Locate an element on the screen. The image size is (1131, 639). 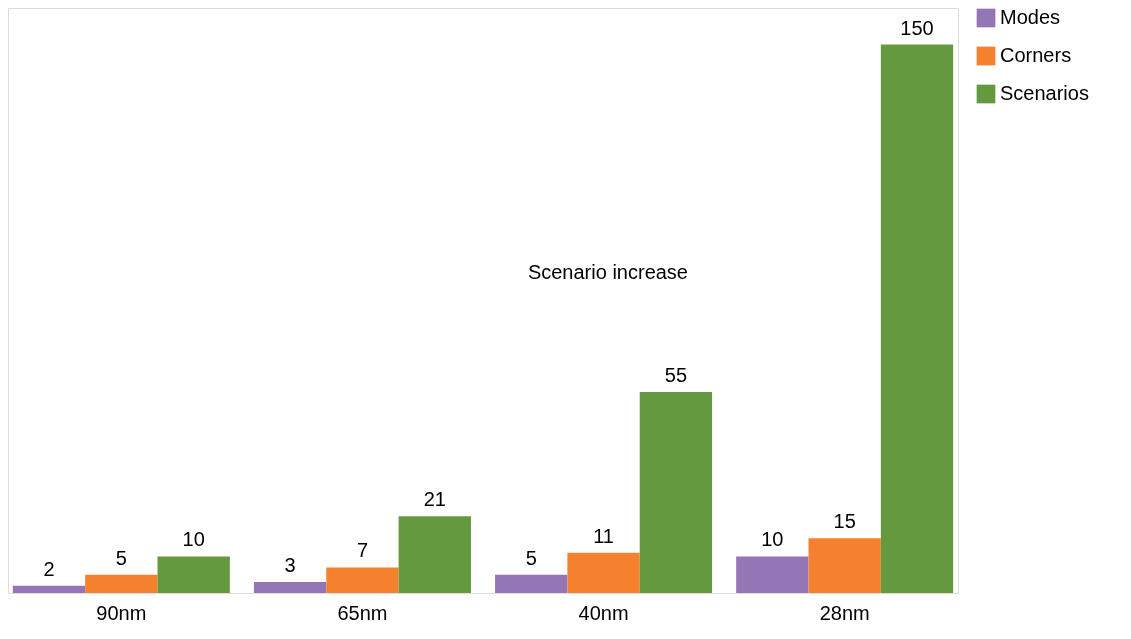
legend-label: Scenarios is located at coordinates (1044, 93).